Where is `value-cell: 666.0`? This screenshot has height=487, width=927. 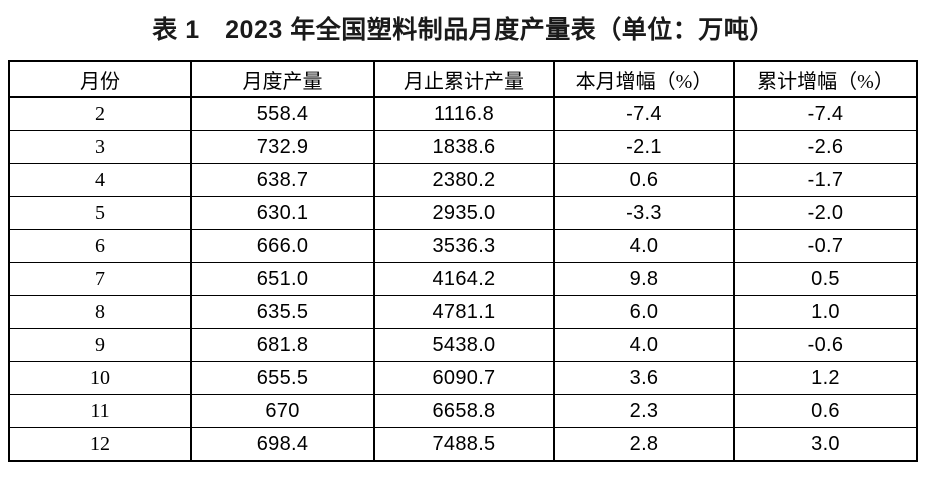 value-cell: 666.0 is located at coordinates (282, 246).